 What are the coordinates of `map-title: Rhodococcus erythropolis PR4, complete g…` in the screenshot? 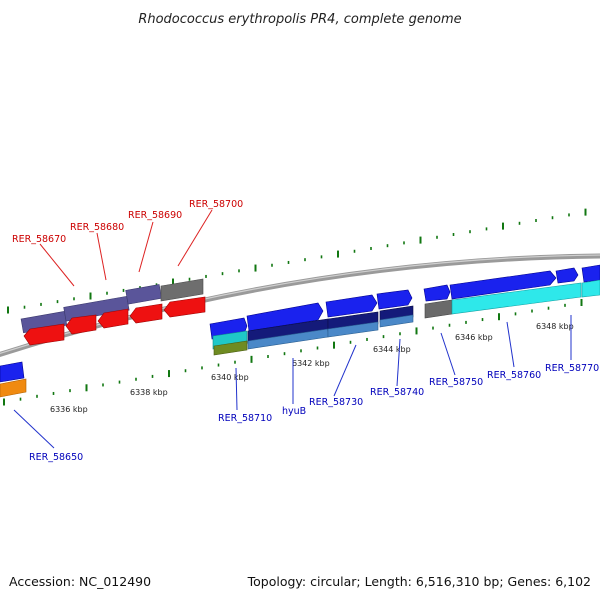 It's located at (299, 19).